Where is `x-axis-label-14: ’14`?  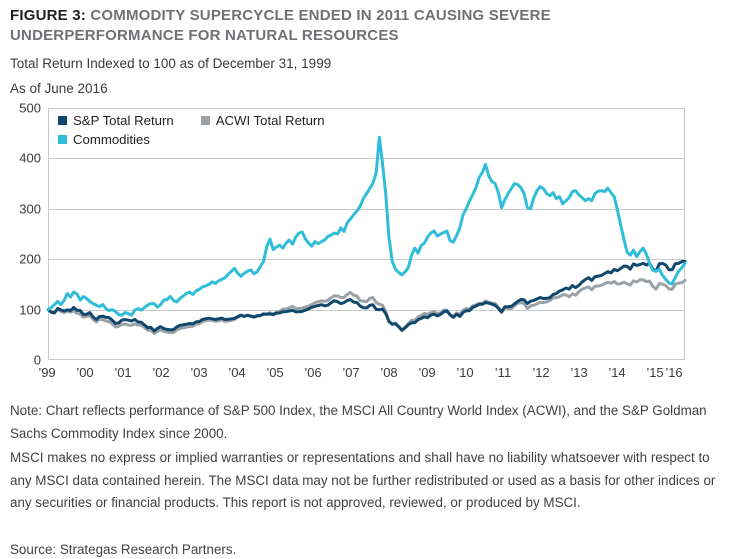
x-axis-label-14: ’14 is located at coordinates (616, 372).